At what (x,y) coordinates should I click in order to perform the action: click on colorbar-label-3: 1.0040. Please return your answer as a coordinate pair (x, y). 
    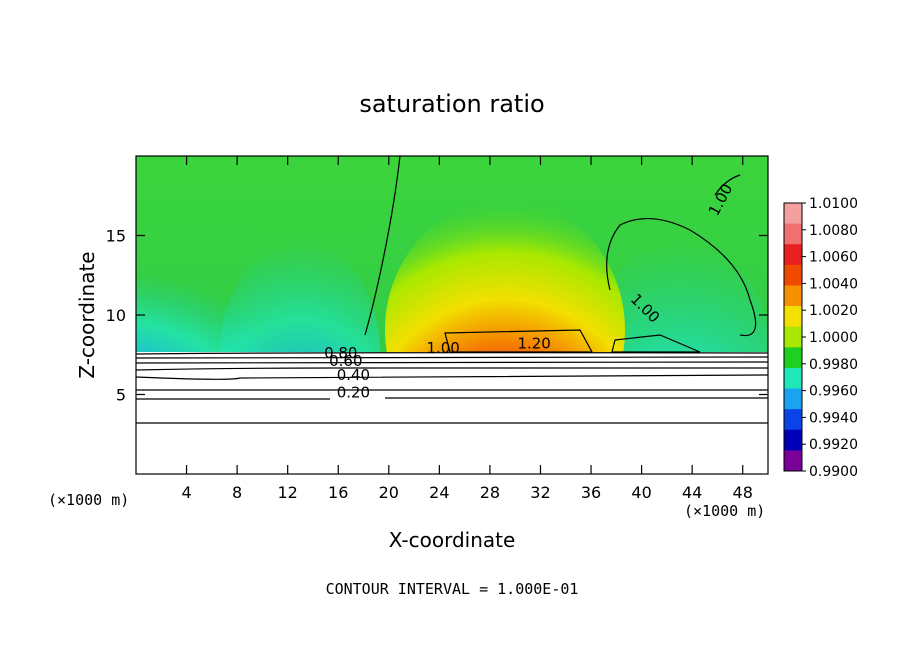
    Looking at the image, I should click on (833, 284).